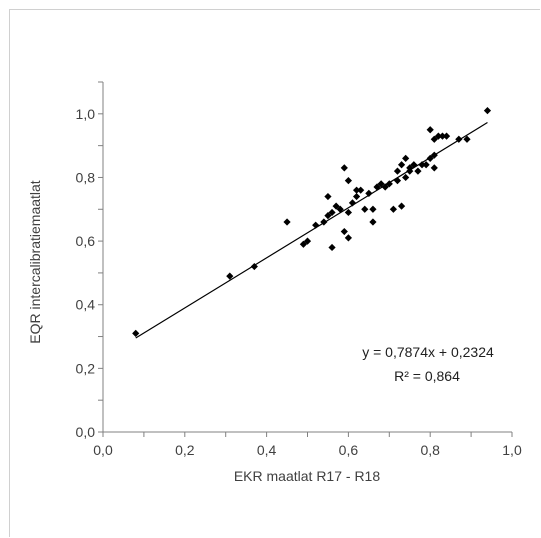 This screenshot has width=541, height=538. Describe the element at coordinates (427, 376) in the screenshot. I see `trend-r-squared: R² = 0,864` at that location.